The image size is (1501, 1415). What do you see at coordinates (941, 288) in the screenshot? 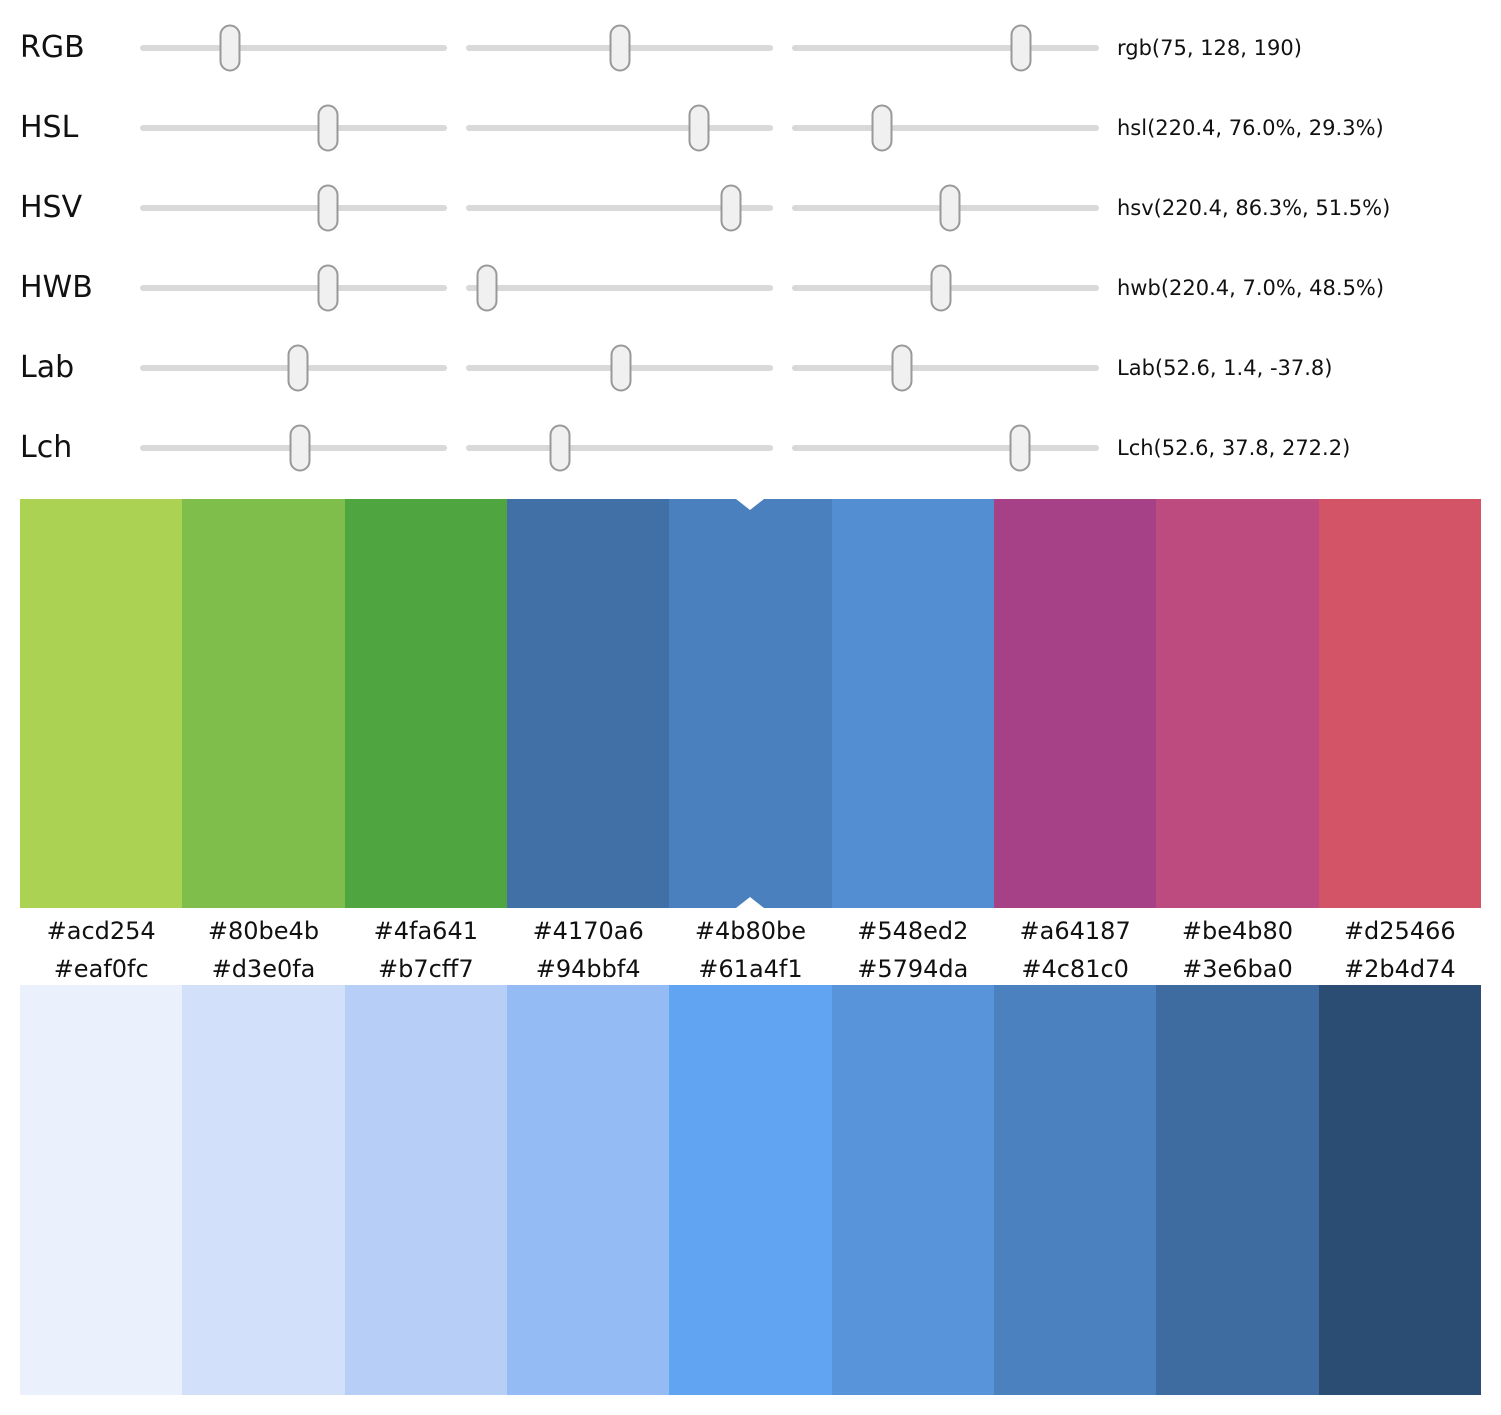
I see `hwb-blackness-slider-thumb` at bounding box center [941, 288].